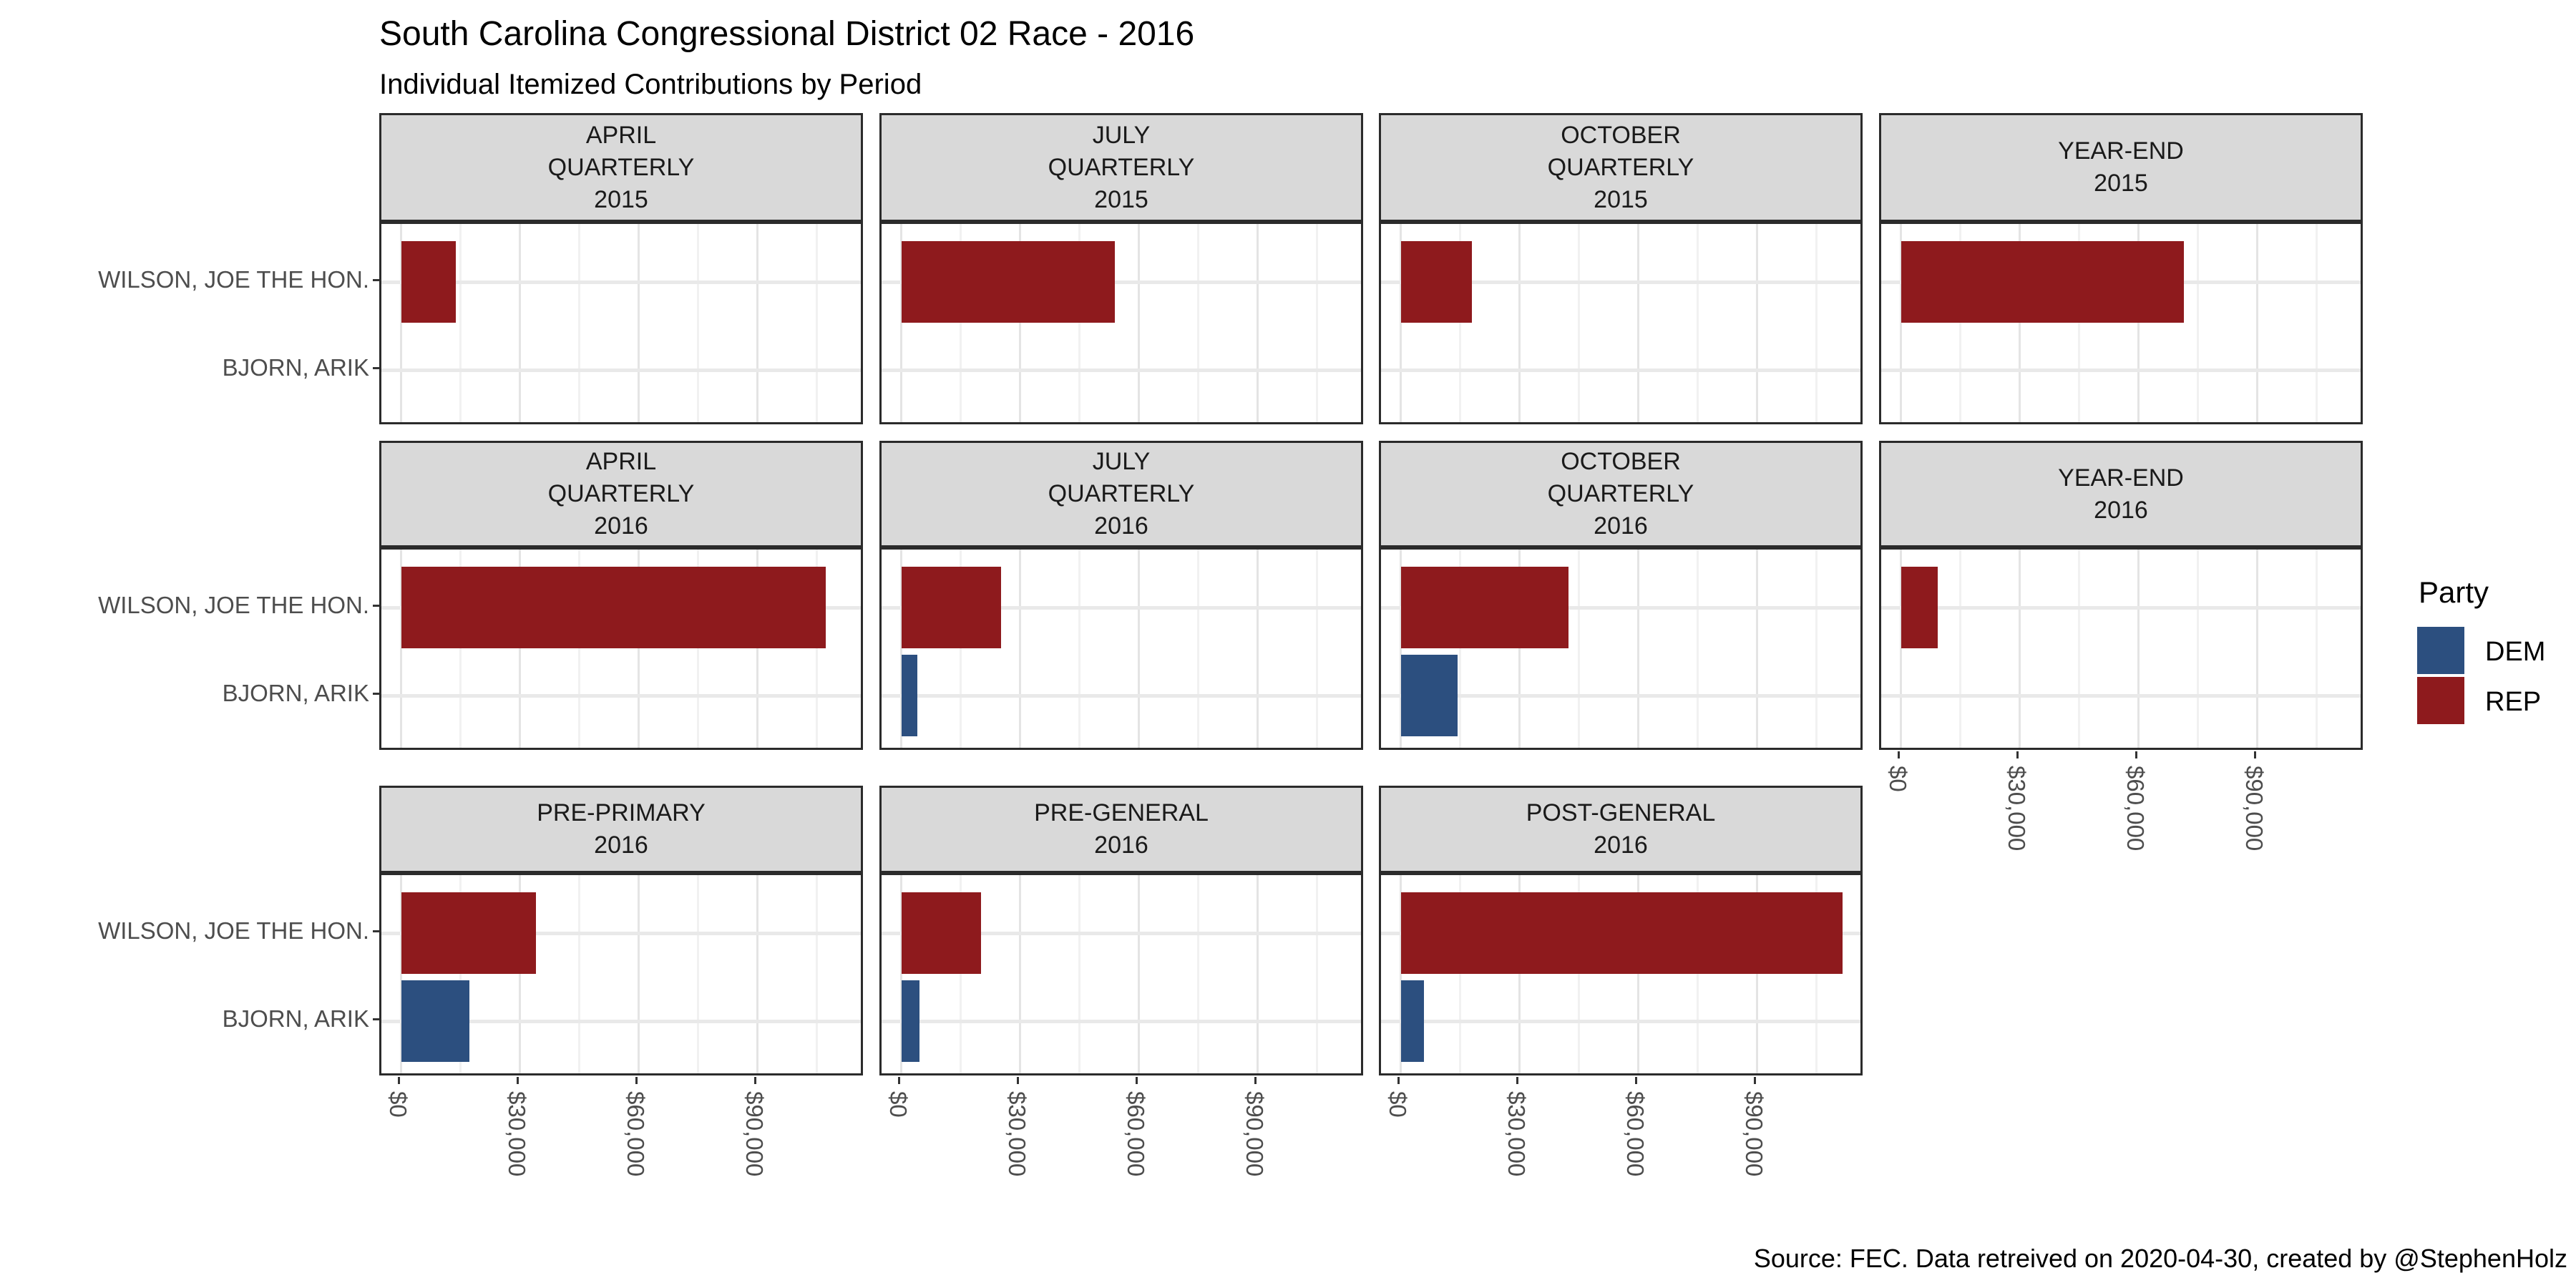 The height and width of the screenshot is (1288, 2576). I want to click on facet-strip: POST-GENERAL 2016, so click(1621, 829).